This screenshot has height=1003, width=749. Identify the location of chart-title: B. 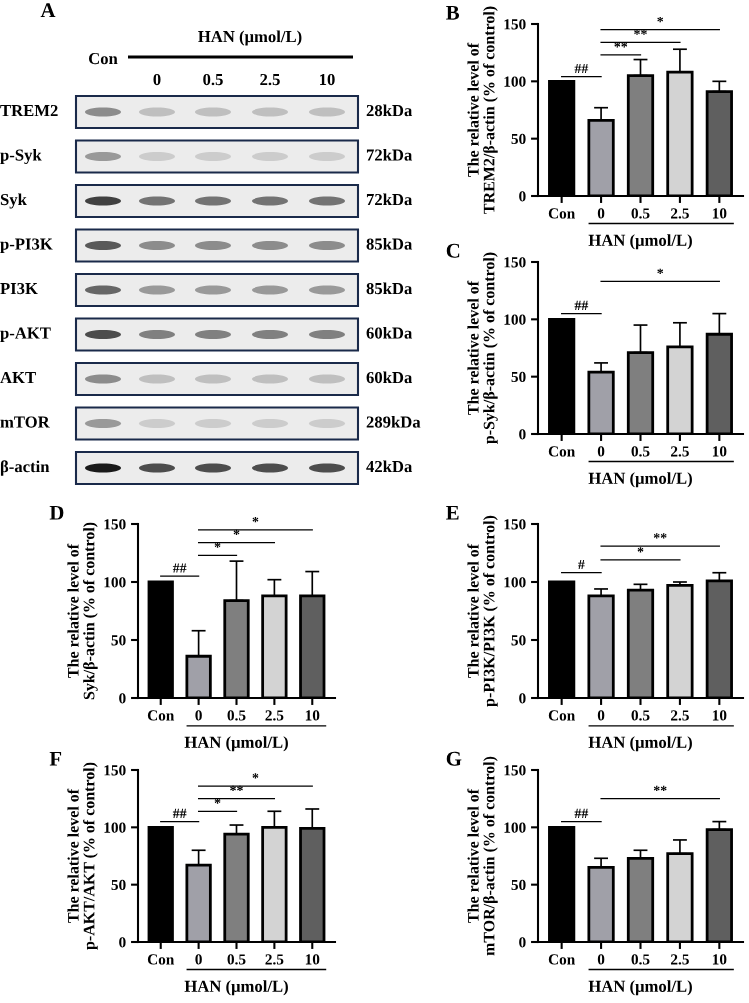
(453, 12).